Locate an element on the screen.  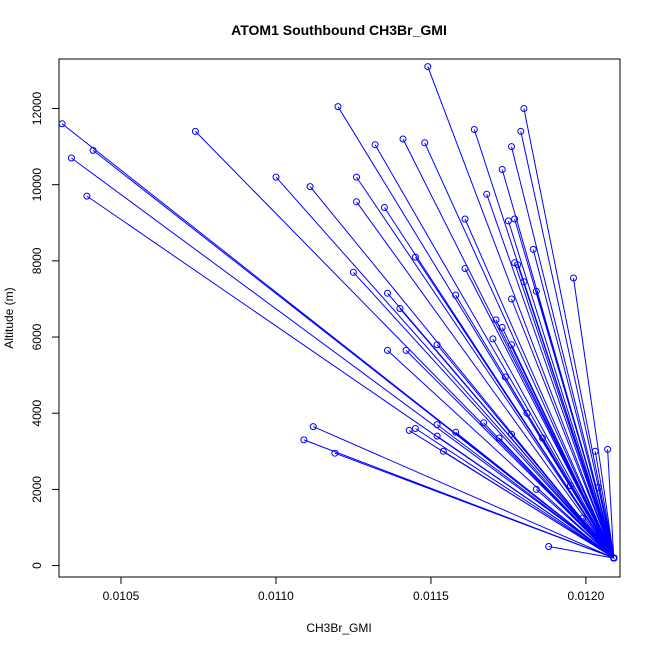
y-tick-label: 12000 is located at coordinates (37, 109).